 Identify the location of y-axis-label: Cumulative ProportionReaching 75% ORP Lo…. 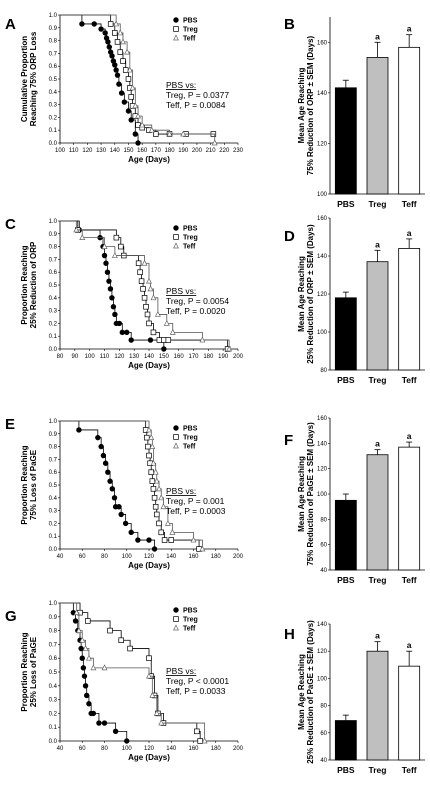
(29, 78).